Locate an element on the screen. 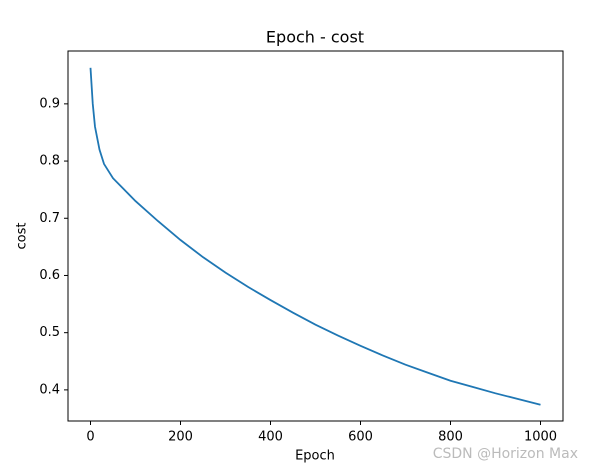 This screenshot has width=593, height=470. y-tick-label: 0.8 is located at coordinates (49, 161).